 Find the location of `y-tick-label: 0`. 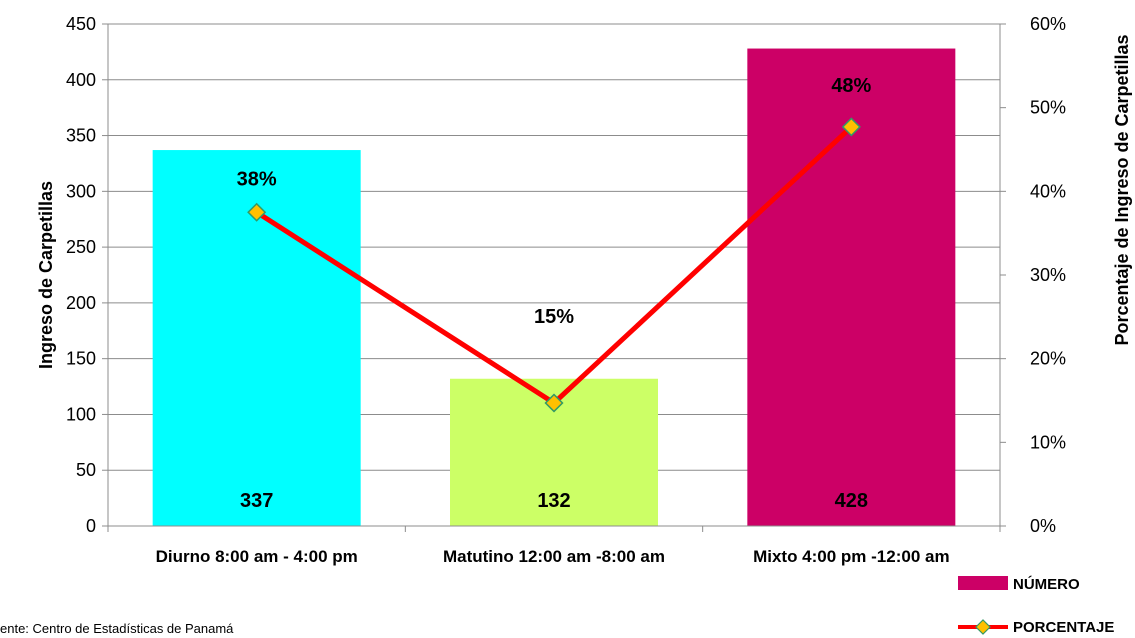

y-tick-label: 0 is located at coordinates (91, 526).